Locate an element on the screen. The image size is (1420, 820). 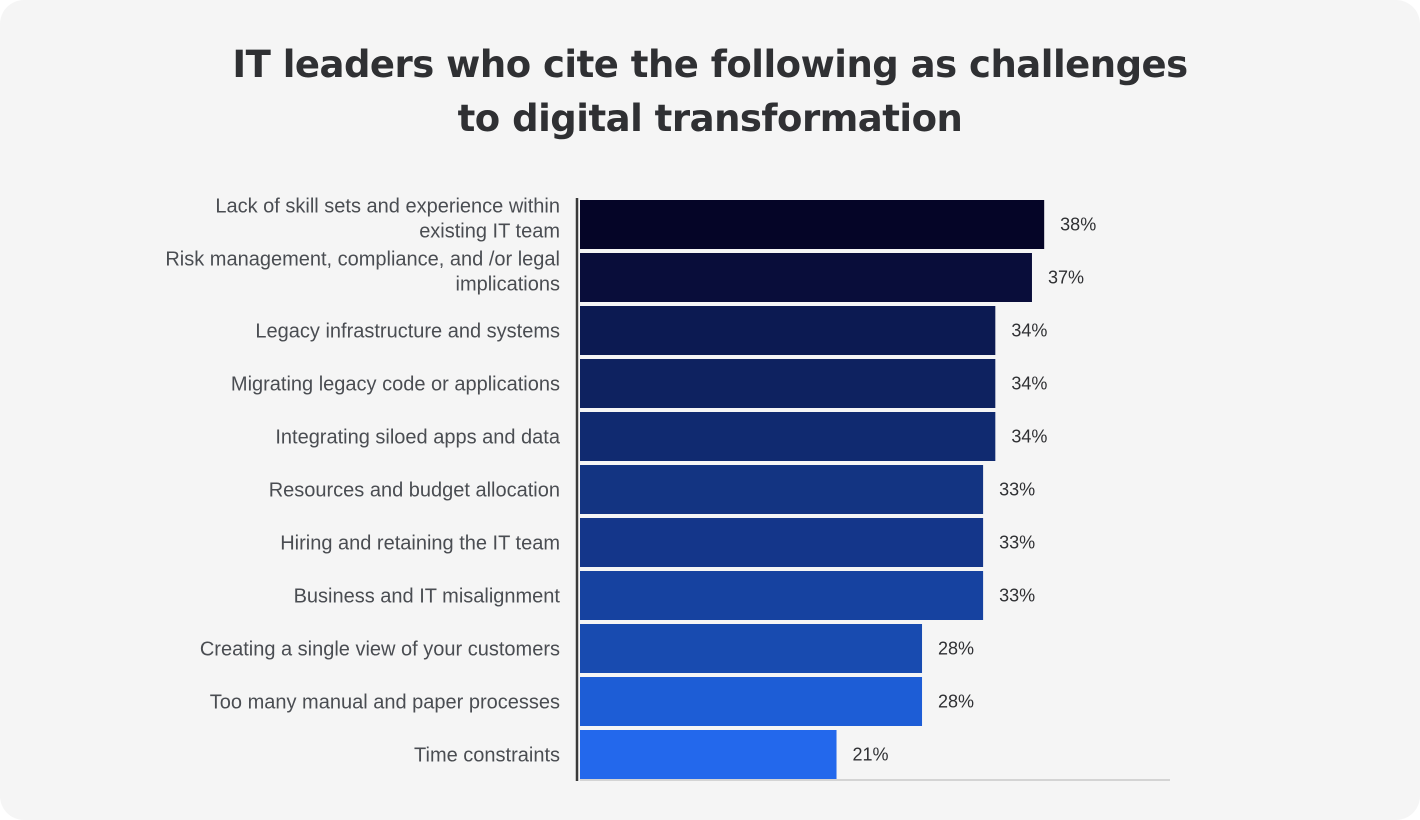
category-label: Legacy infrastructure and systems is located at coordinates (407, 332).